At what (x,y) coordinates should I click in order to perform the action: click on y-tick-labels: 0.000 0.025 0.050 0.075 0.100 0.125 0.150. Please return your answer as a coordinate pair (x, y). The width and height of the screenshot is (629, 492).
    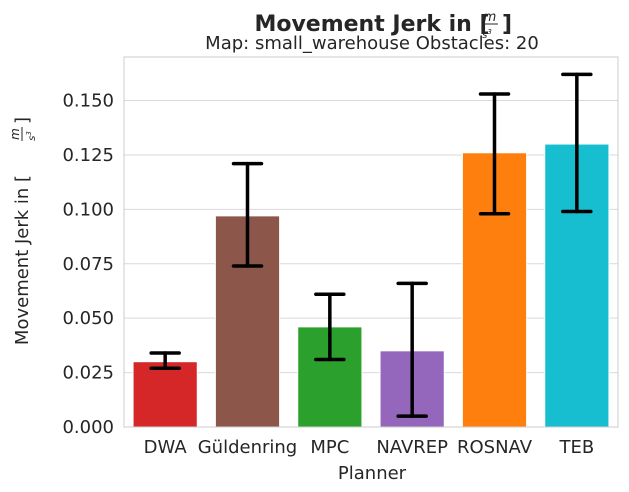
    Looking at the image, I should click on (88, 264).